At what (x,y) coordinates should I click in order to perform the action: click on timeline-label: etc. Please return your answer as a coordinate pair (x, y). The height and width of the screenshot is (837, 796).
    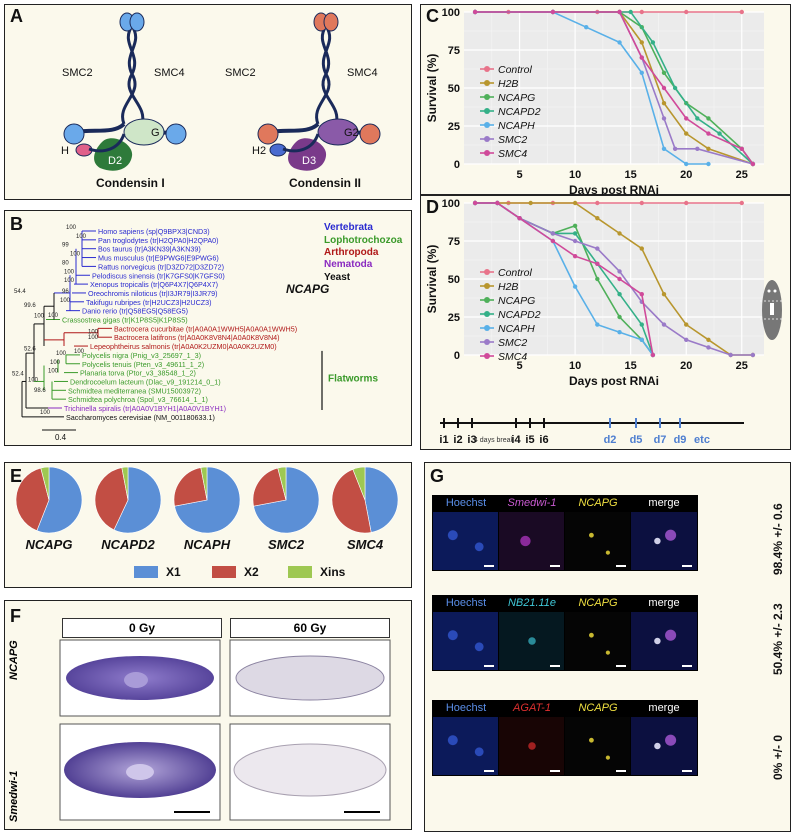
    Looking at the image, I should click on (702, 440).